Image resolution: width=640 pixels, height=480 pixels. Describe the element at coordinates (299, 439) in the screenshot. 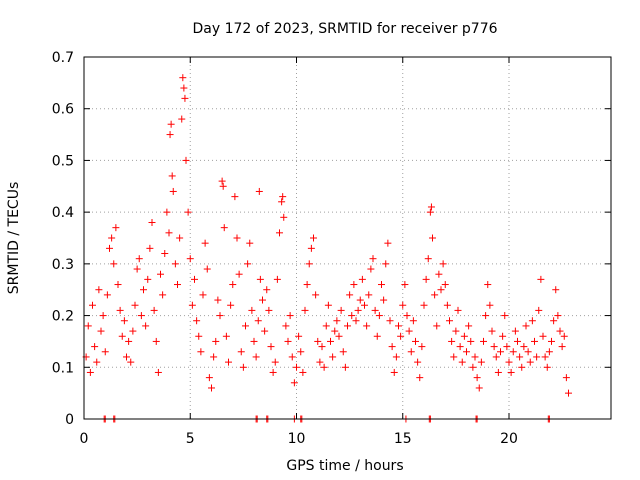

I see `x-tick-labels: 0 5 10 15 20` at that location.